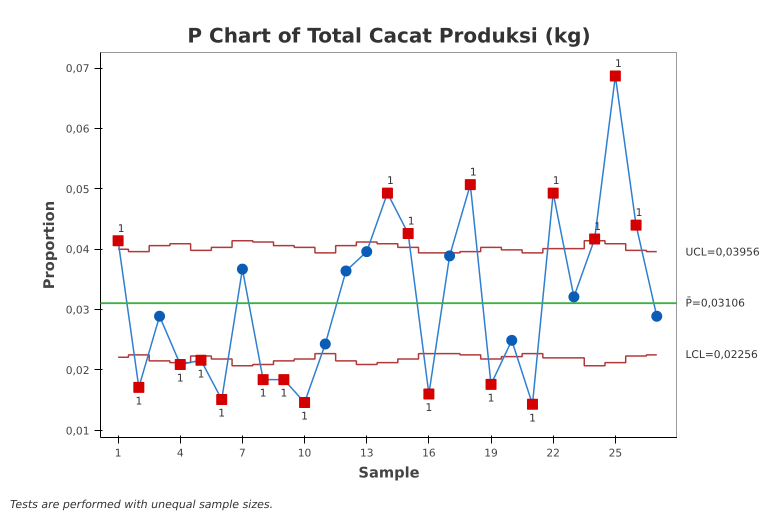 This screenshot has width=782, height=522. What do you see at coordinates (78, 189) in the screenshot?
I see `y-tick-label: 0,05` at bounding box center [78, 189].